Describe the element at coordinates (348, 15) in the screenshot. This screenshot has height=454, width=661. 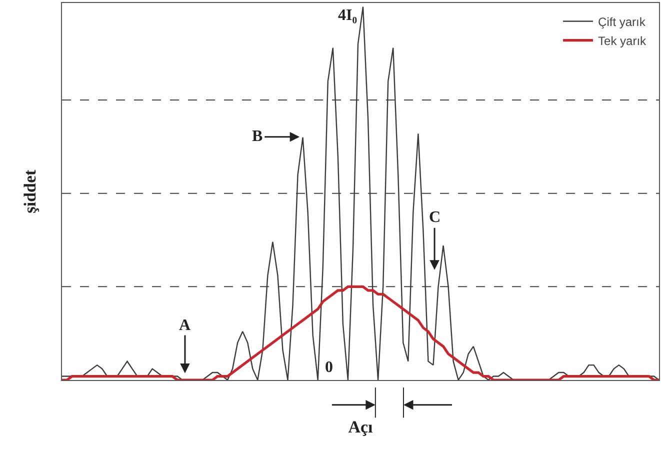
I see `annotation: 4I₀` at that location.